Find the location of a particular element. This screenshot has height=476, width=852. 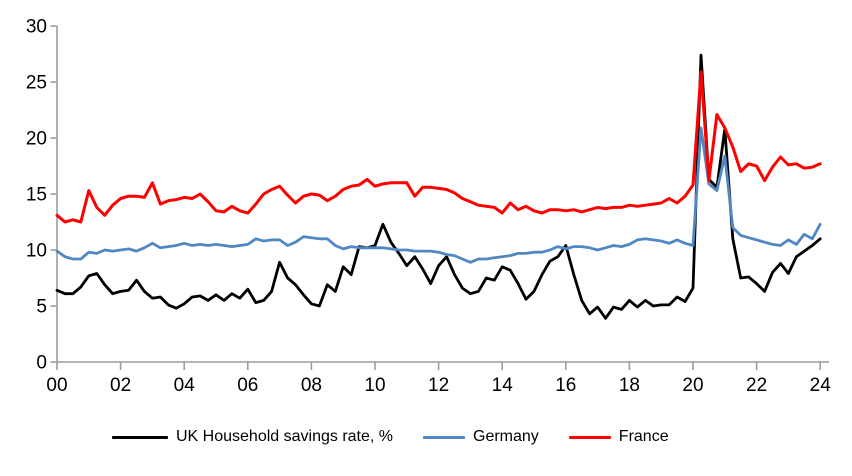

legend-line-france is located at coordinates (589, 437).